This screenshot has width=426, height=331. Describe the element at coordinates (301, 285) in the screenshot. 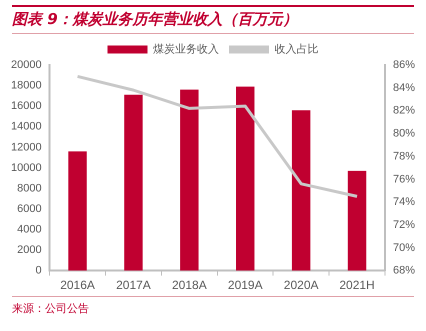

I see `x-tick-label: 2020A` at that location.